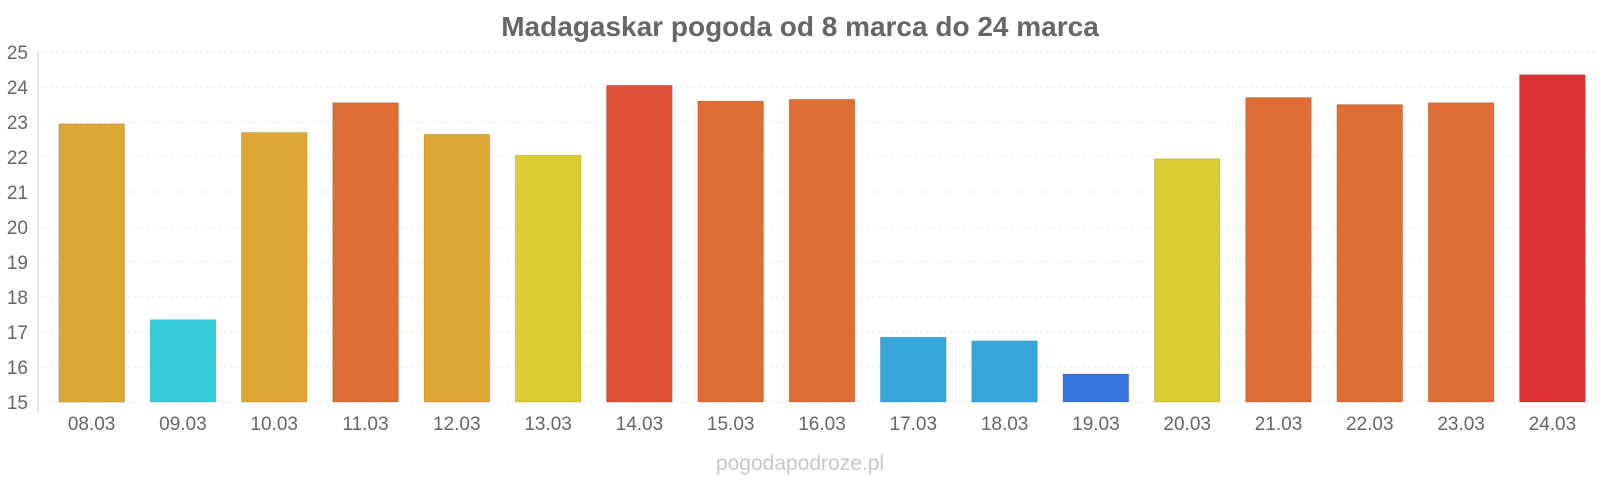  What do you see at coordinates (17, 298) in the screenshot?
I see `y-tick-label: 18` at bounding box center [17, 298].